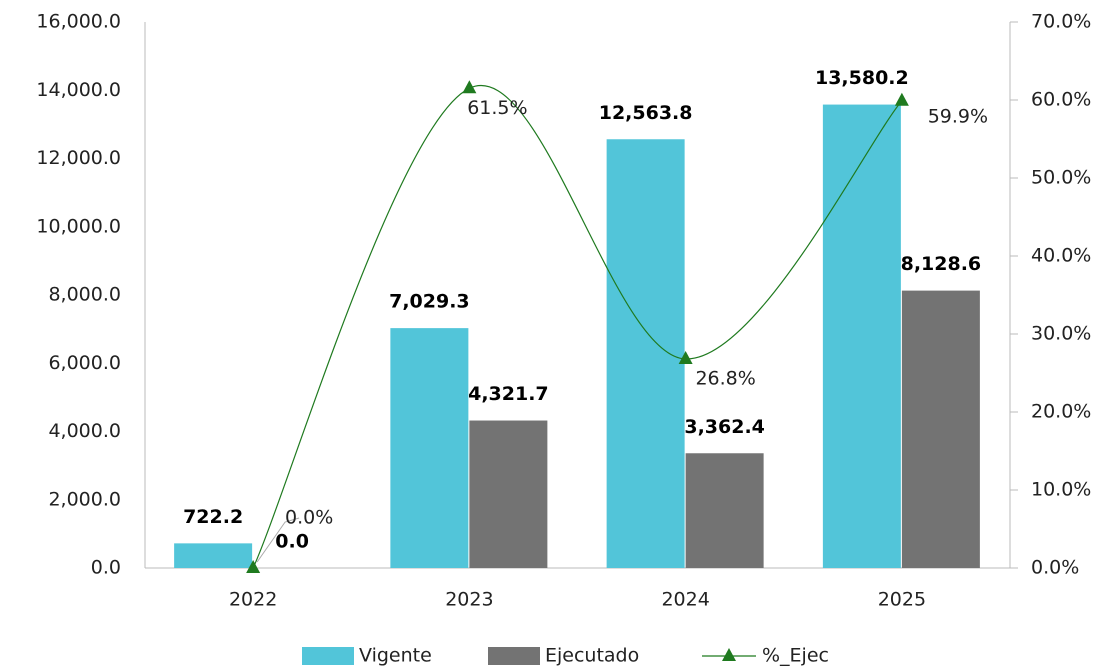  I want to click on y2-tick-label: 70.0%, so click(1061, 22).